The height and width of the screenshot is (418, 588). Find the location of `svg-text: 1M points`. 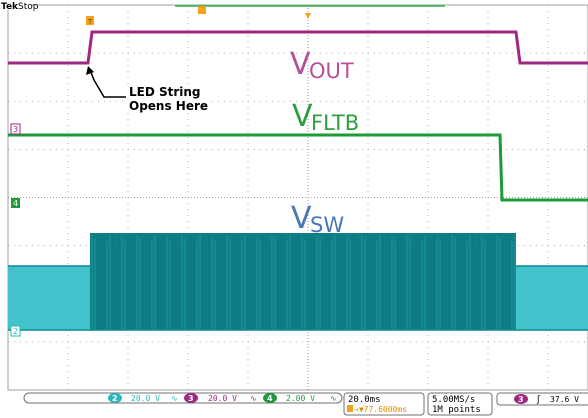

svg-text: 1M points is located at coordinates (456, 410).